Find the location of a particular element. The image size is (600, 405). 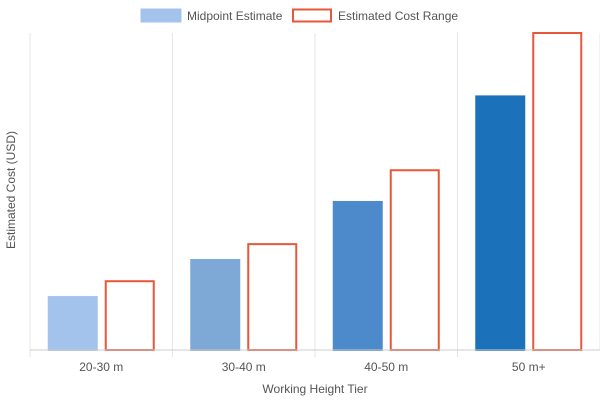

legend-label-midpoint: Midpoint Estimate is located at coordinates (235, 16).